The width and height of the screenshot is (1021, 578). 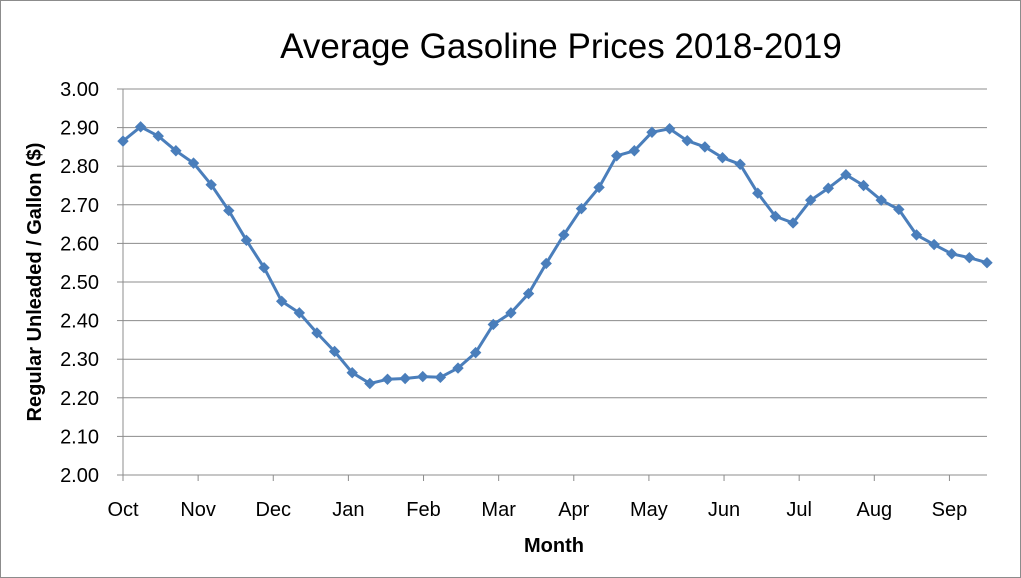 What do you see at coordinates (273, 510) in the screenshot?
I see `x-tick-label: Dec` at bounding box center [273, 510].